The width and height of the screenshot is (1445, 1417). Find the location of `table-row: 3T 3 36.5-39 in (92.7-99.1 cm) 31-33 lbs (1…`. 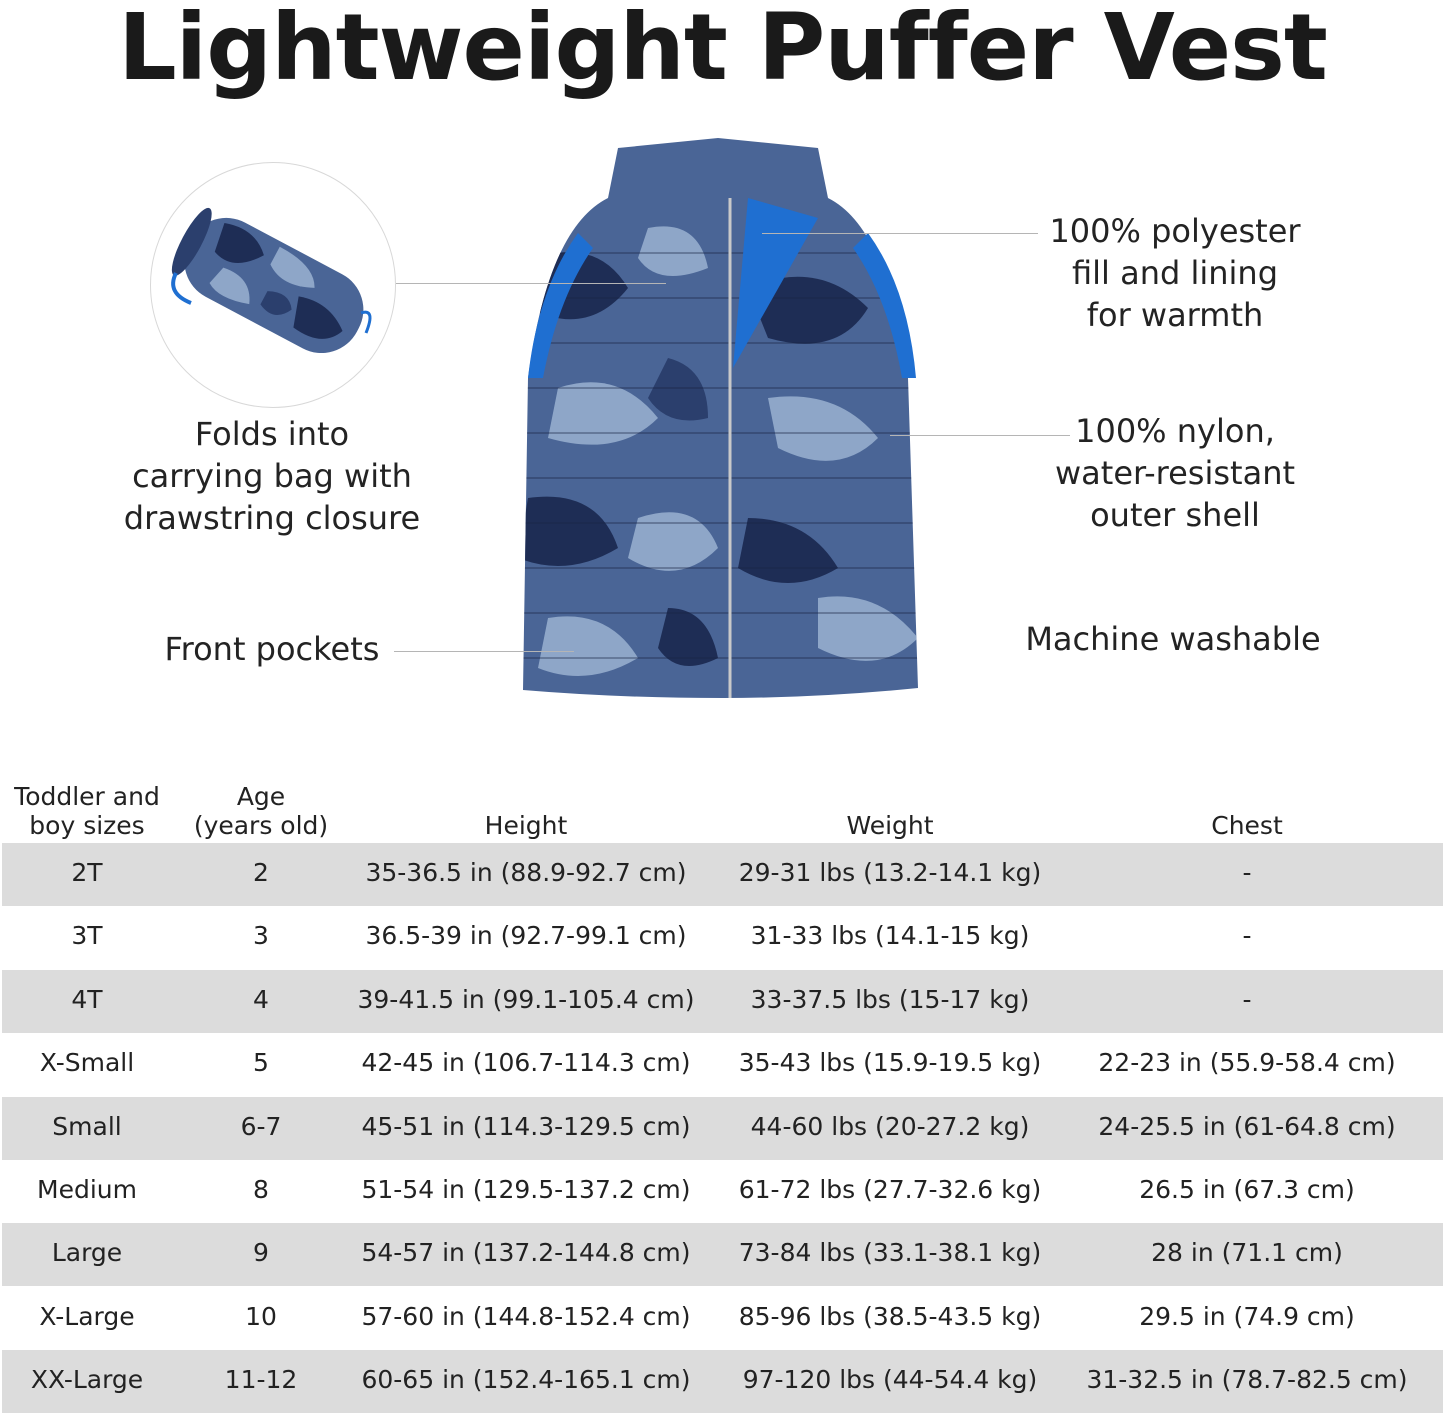

table-row: 3T 3 36.5-39 in (92.7-99.1 cm) 31-33 lbs (1… is located at coordinates (722, 937).